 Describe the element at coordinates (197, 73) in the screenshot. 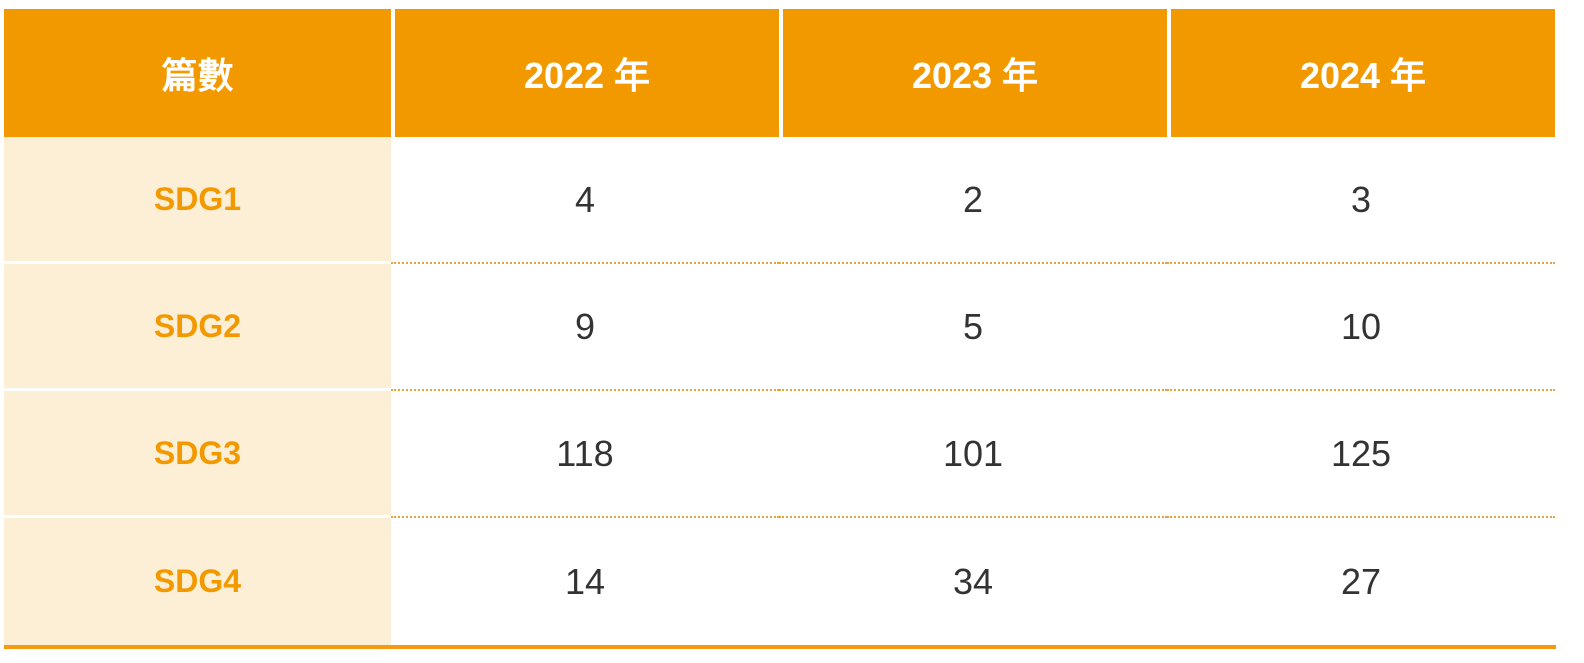

I see `header-cell: 篇數` at that location.